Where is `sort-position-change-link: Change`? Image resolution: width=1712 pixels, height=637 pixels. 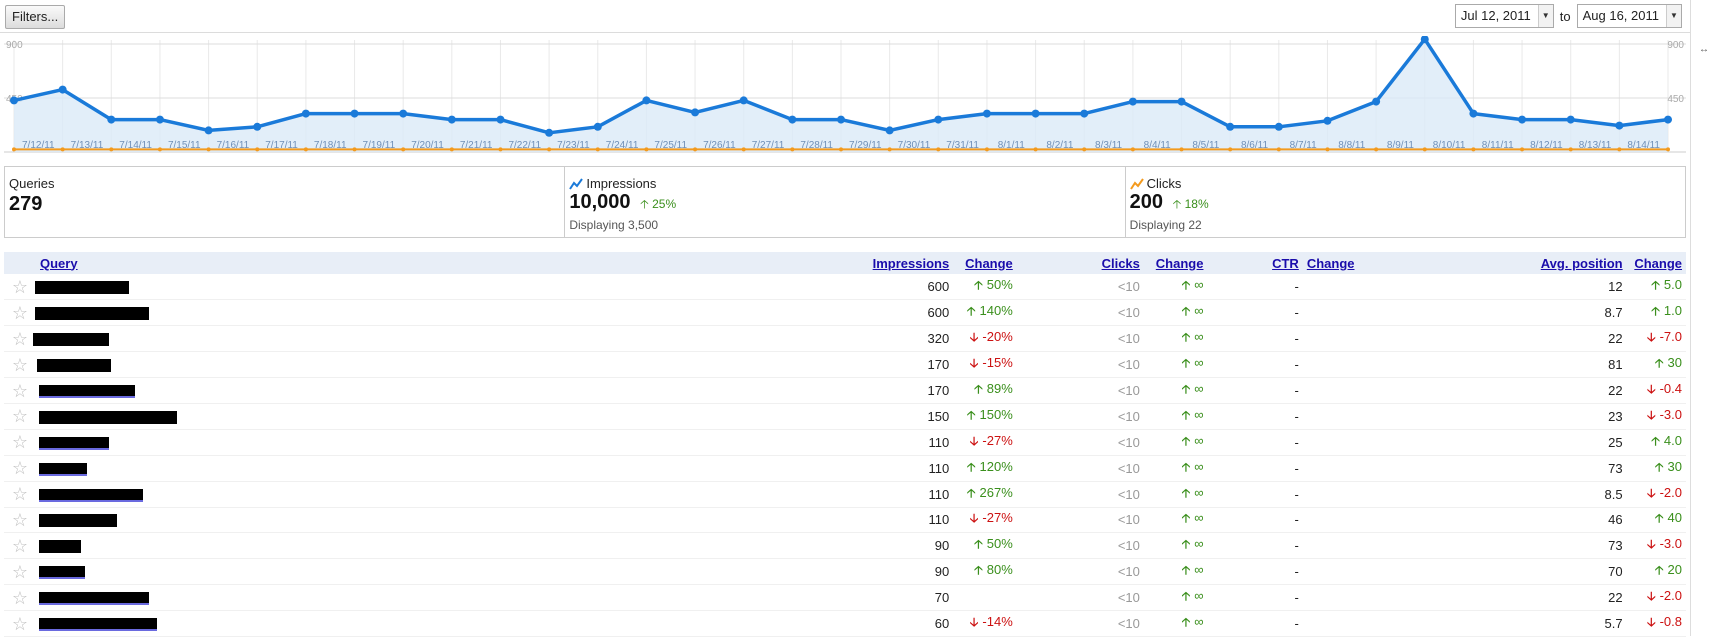 sort-position-change-link: Change is located at coordinates (1658, 263).